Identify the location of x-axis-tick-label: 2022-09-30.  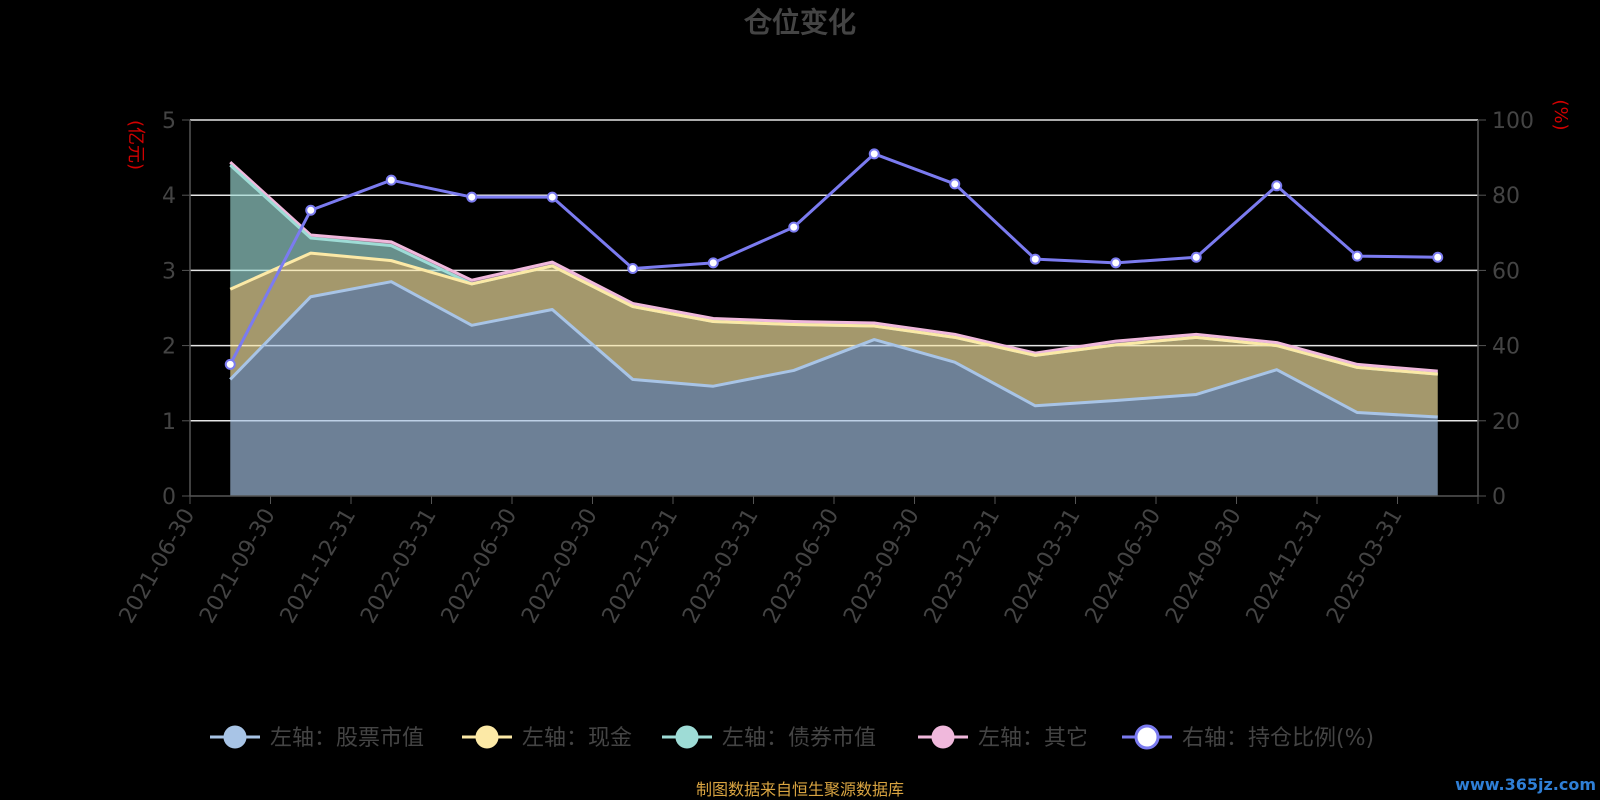
(560, 566).